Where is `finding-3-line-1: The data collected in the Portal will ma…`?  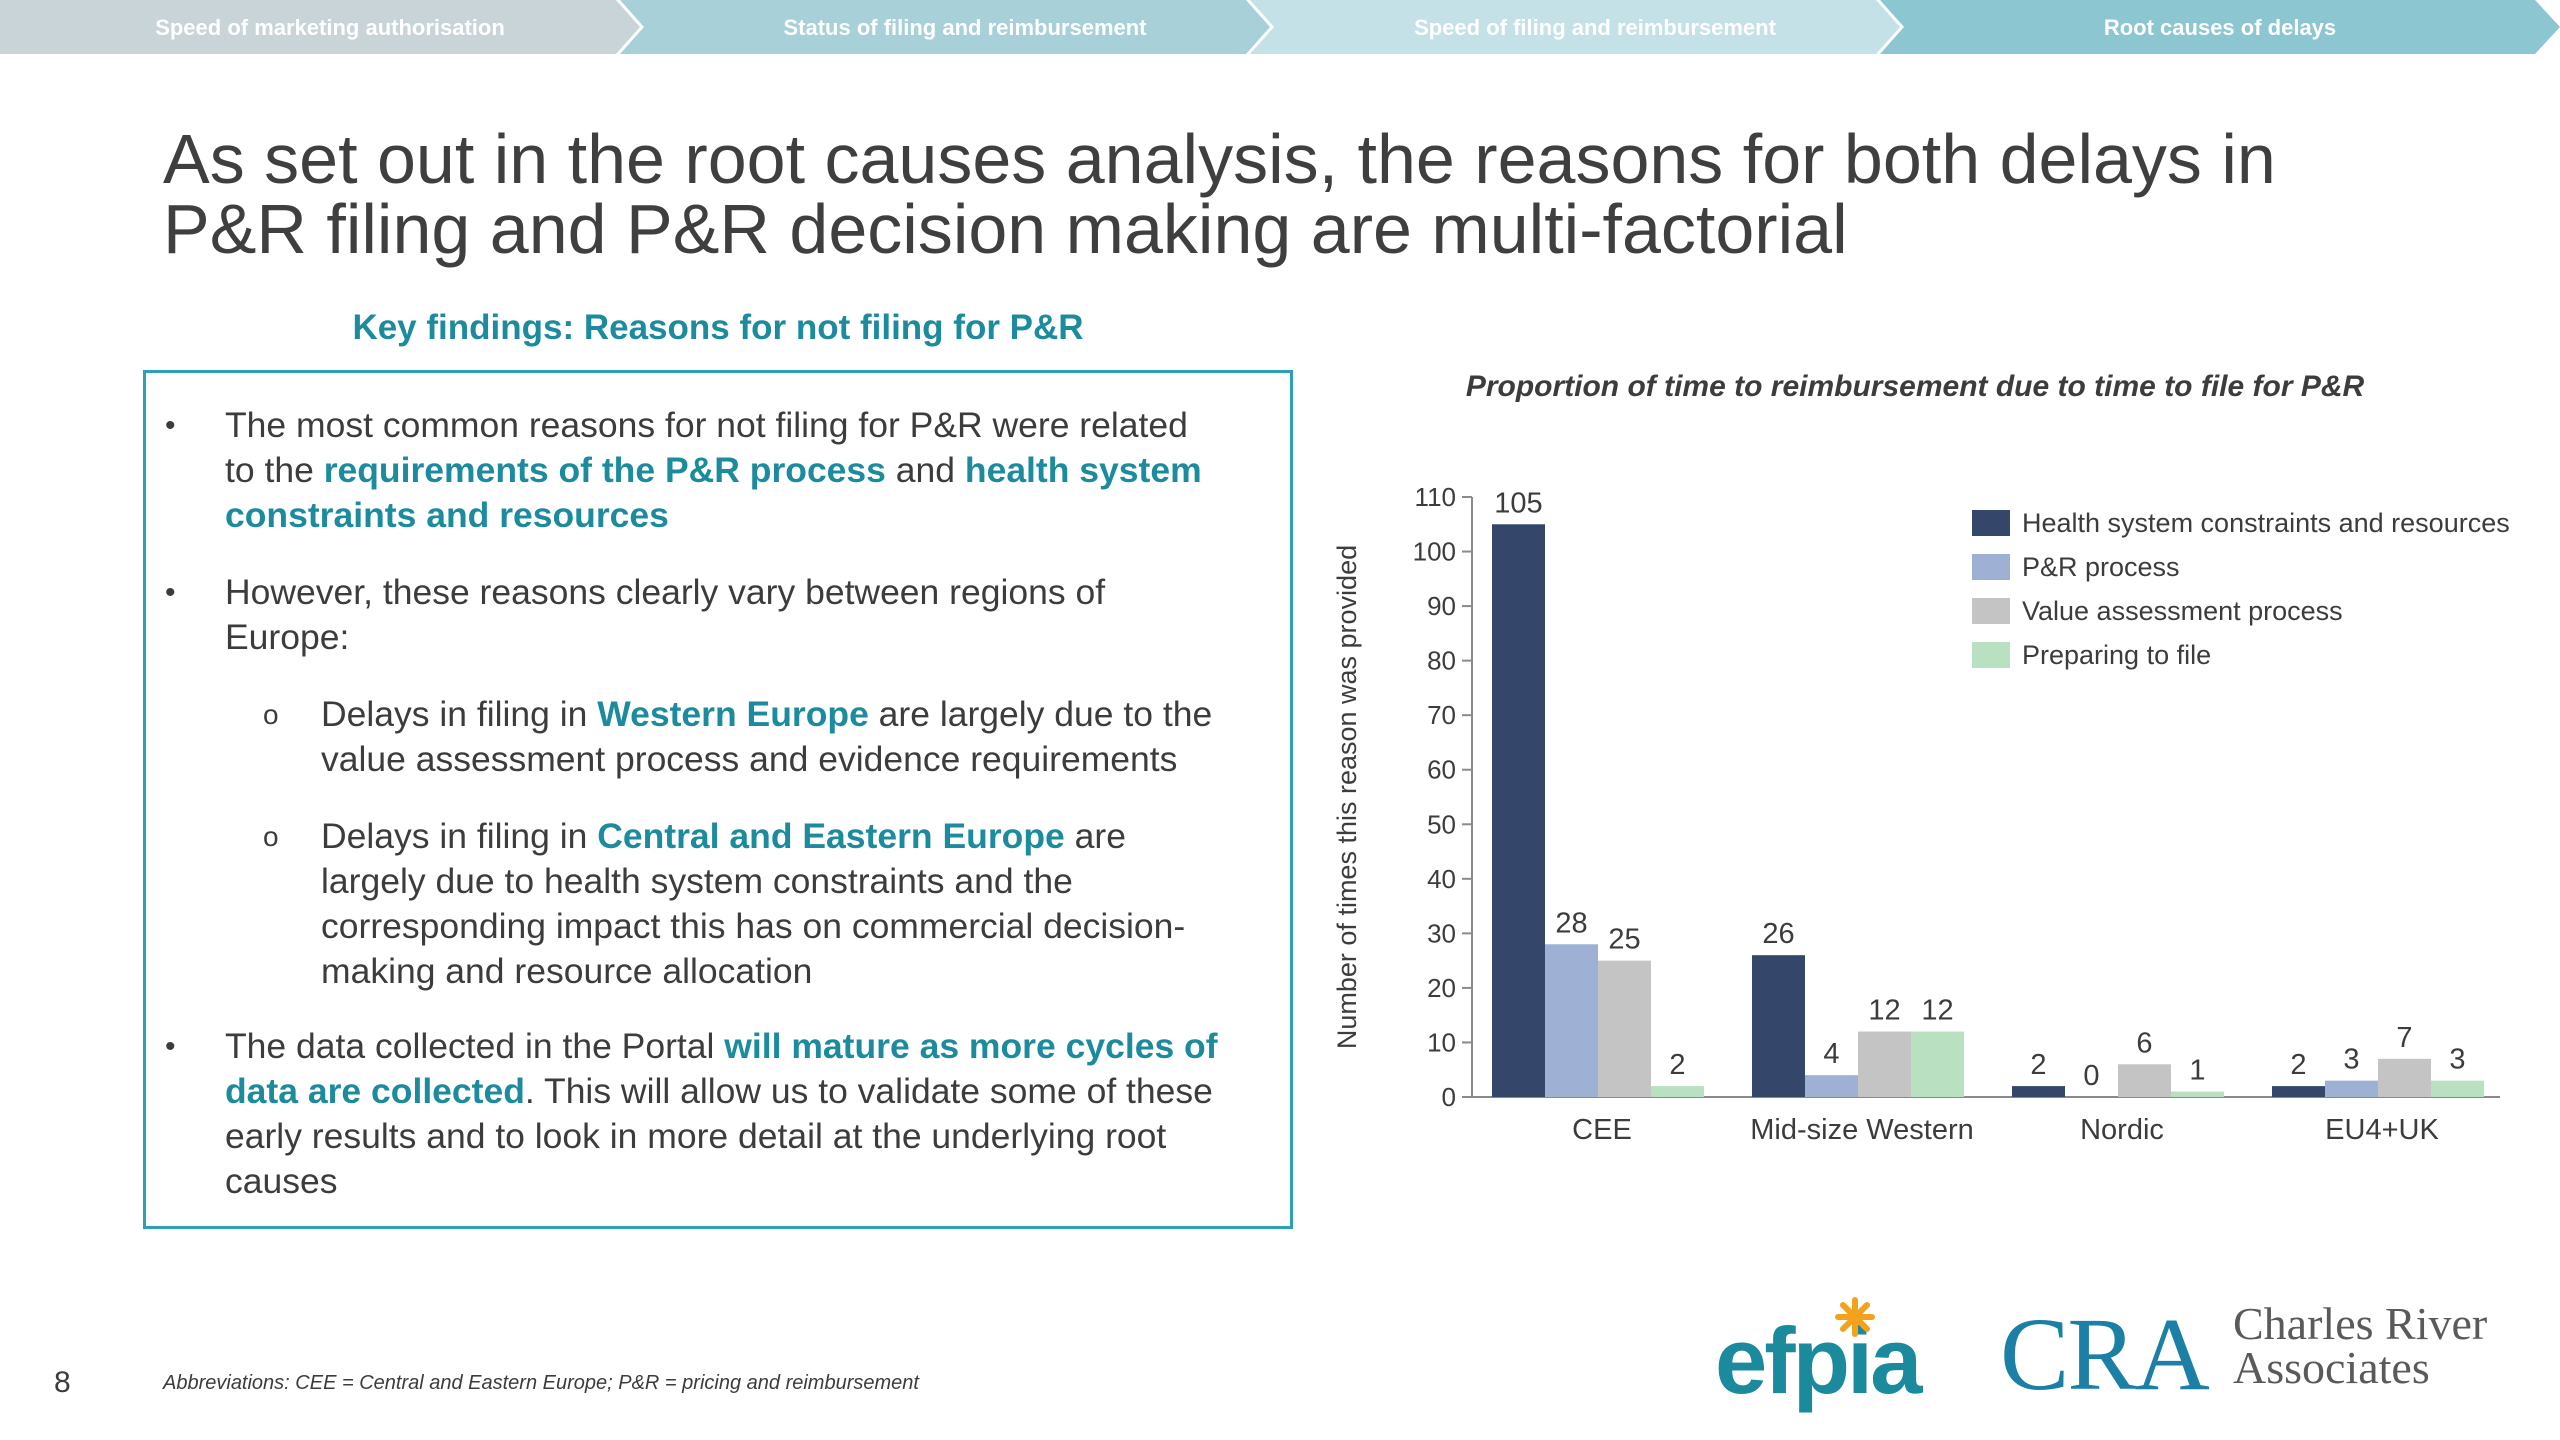 finding-3-line-1: The data collected in the Portal will ma… is located at coordinates (721, 1046).